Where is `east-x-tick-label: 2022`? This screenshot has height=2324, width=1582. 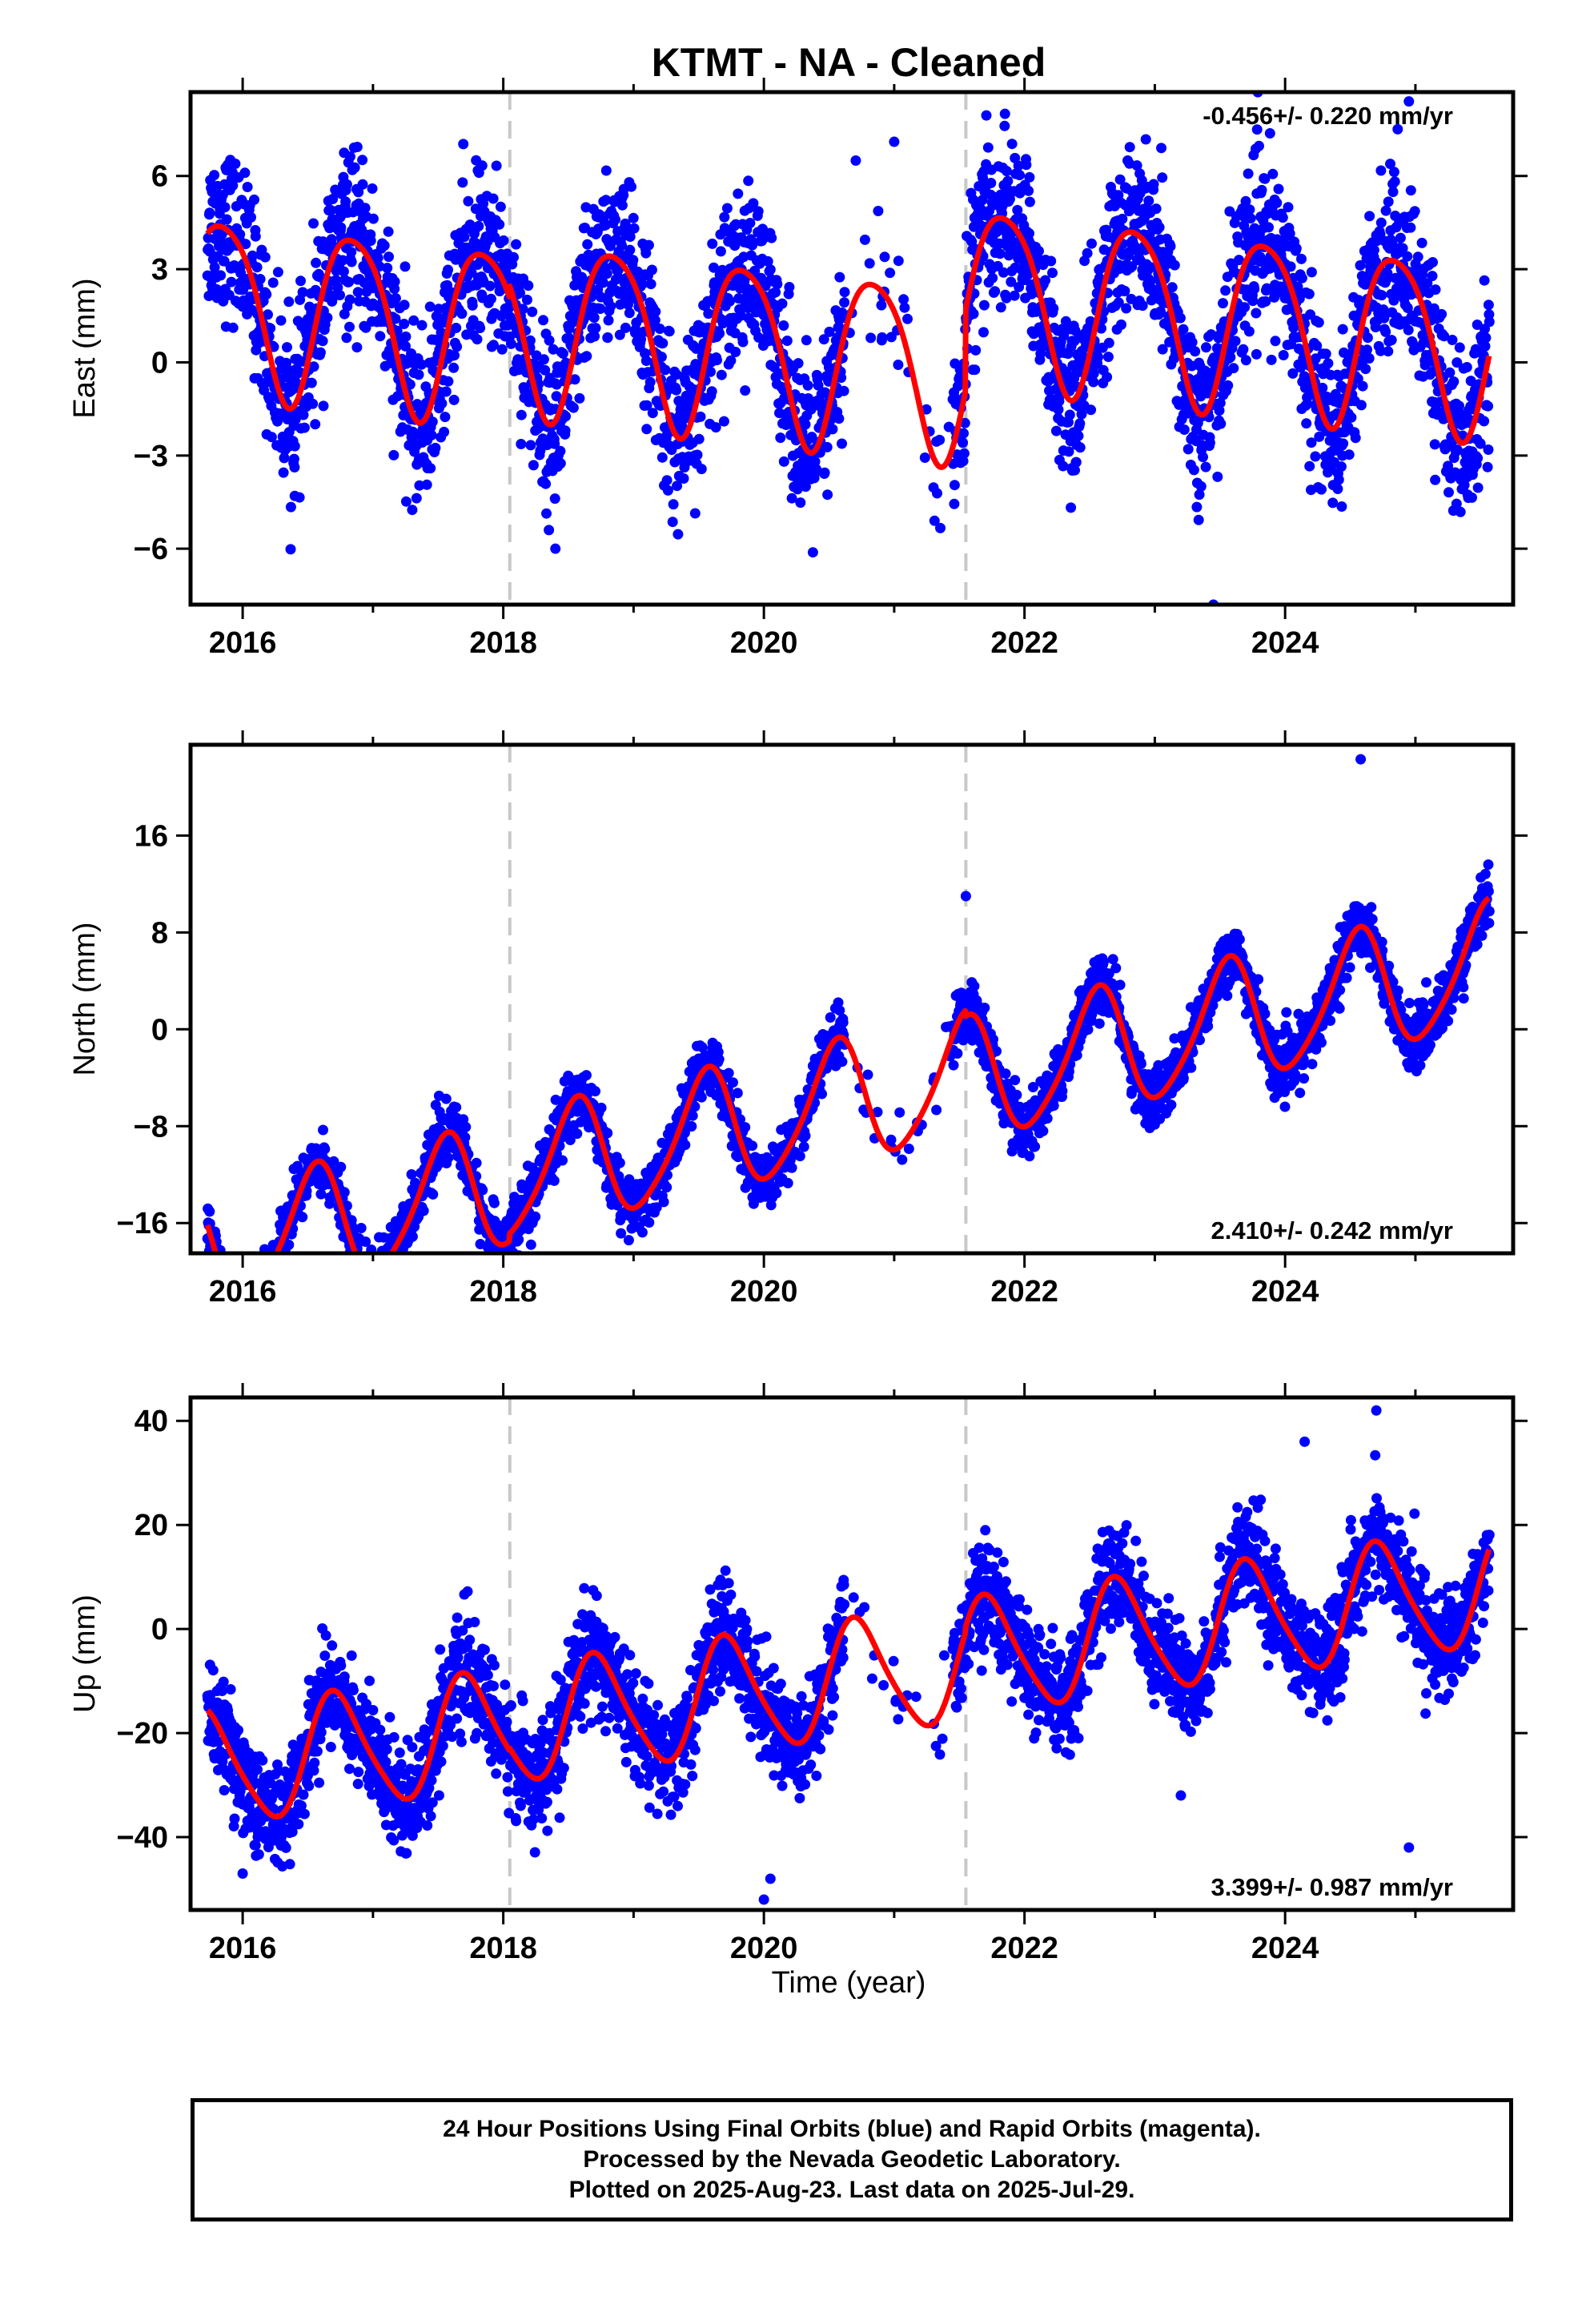 east-x-tick-label: 2022 is located at coordinates (1024, 643).